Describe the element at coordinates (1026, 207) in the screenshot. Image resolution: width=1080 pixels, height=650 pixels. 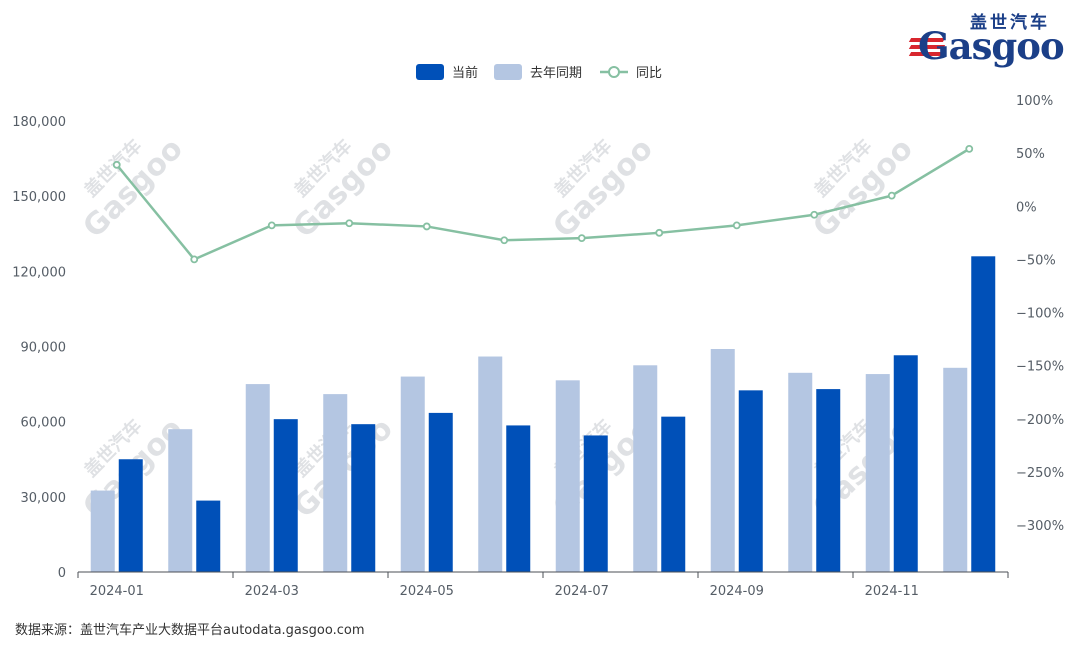
I see `right-tick-label: 0%` at that location.